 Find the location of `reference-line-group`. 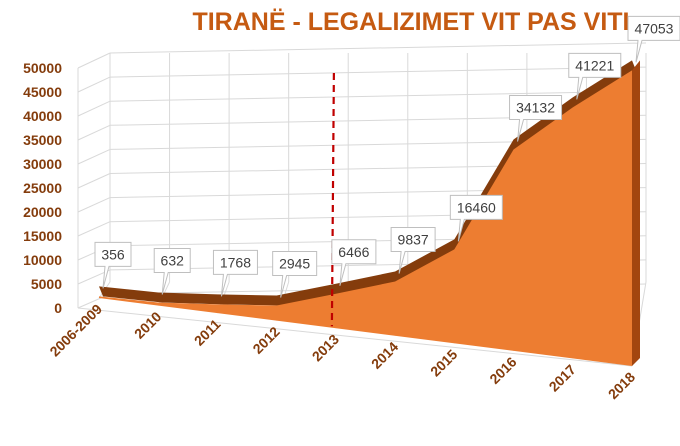

reference-line-group is located at coordinates (332, 199).